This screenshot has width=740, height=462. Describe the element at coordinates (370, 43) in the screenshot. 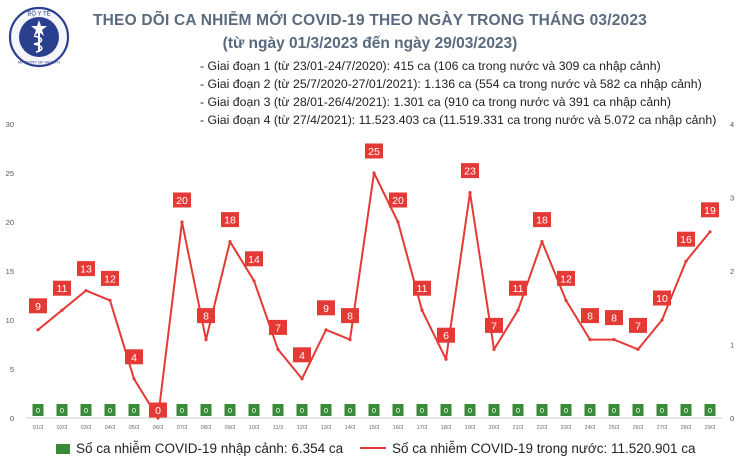

I see `chart-subtitle: (từ ngày 01/3/2023 đến ngày 29/03/2023)` at that location.